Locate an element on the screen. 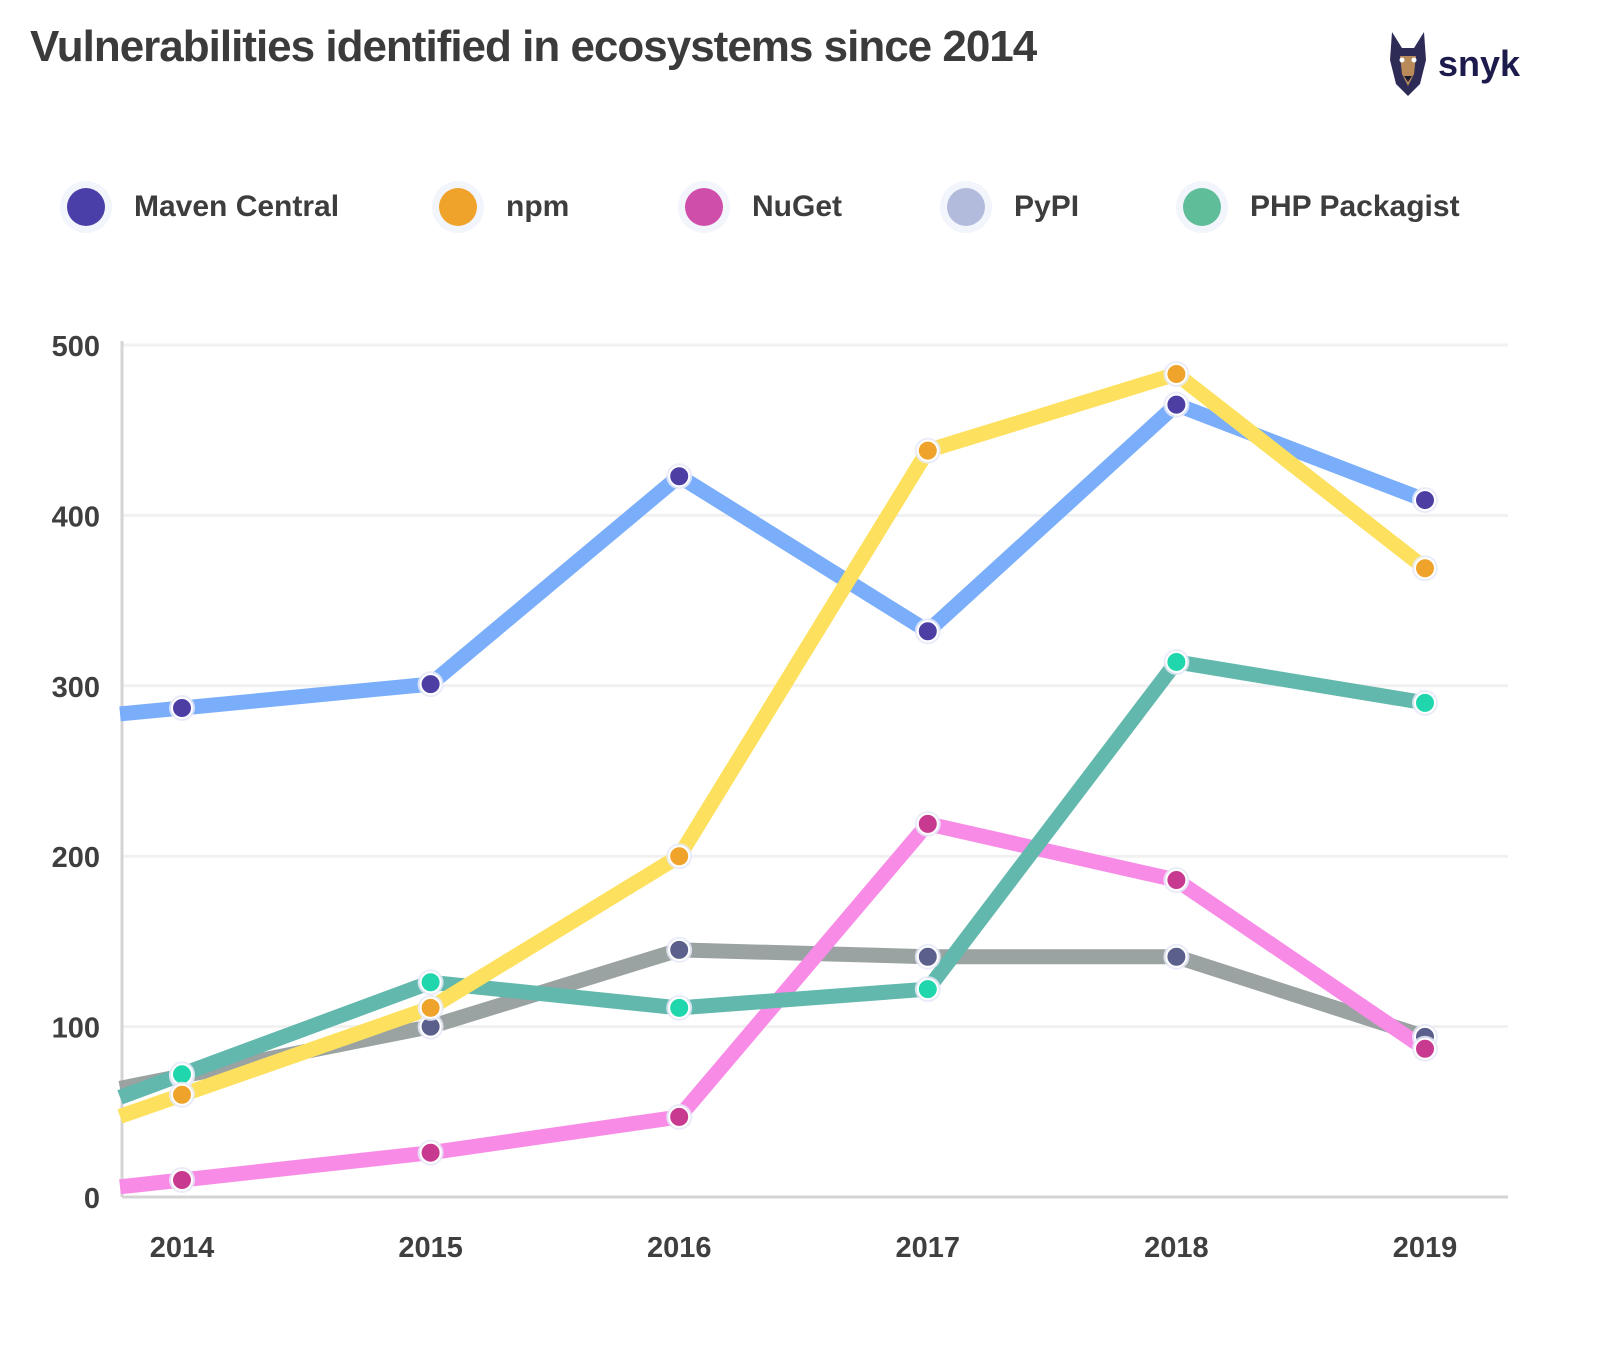 Image resolution: width=1610 pixels, height=1362 pixels. legend-item-php-packagist: PHP Packagist is located at coordinates (1318, 207).